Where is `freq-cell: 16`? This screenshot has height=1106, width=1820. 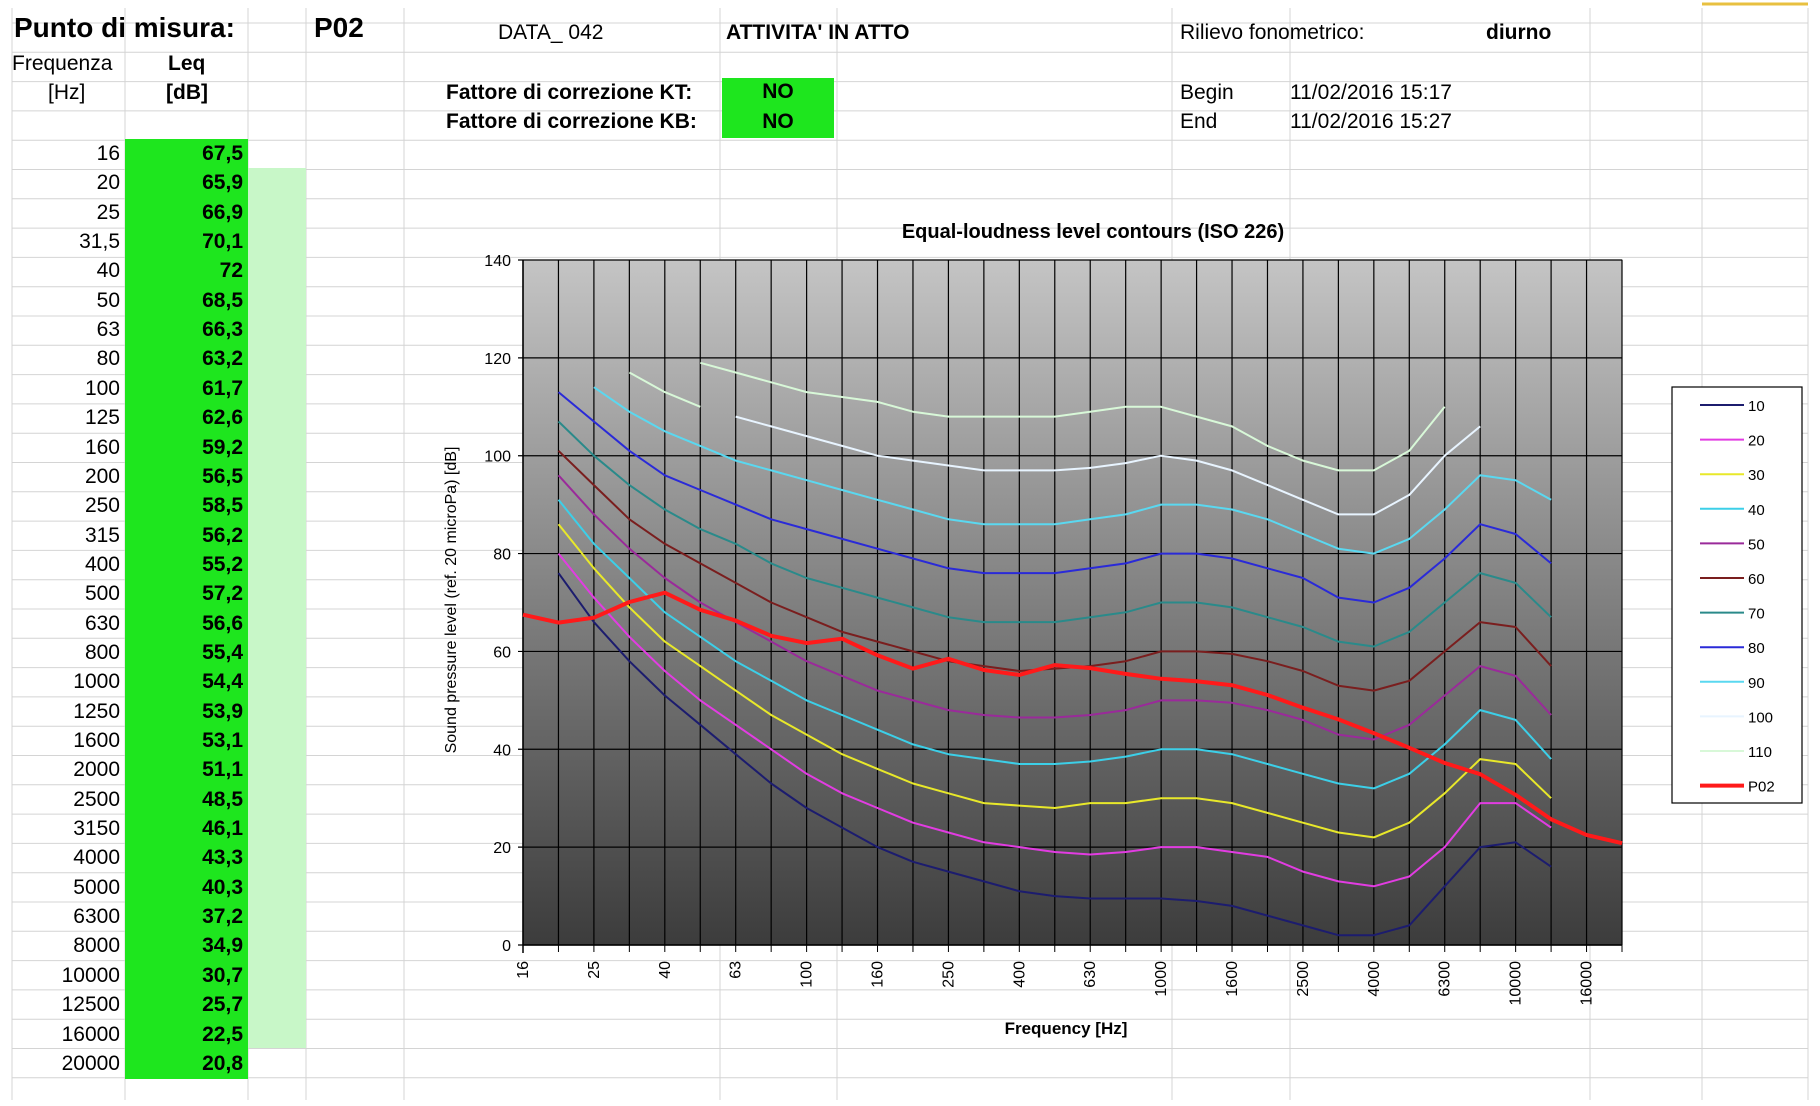 freq-cell: 16 is located at coordinates (108, 153).